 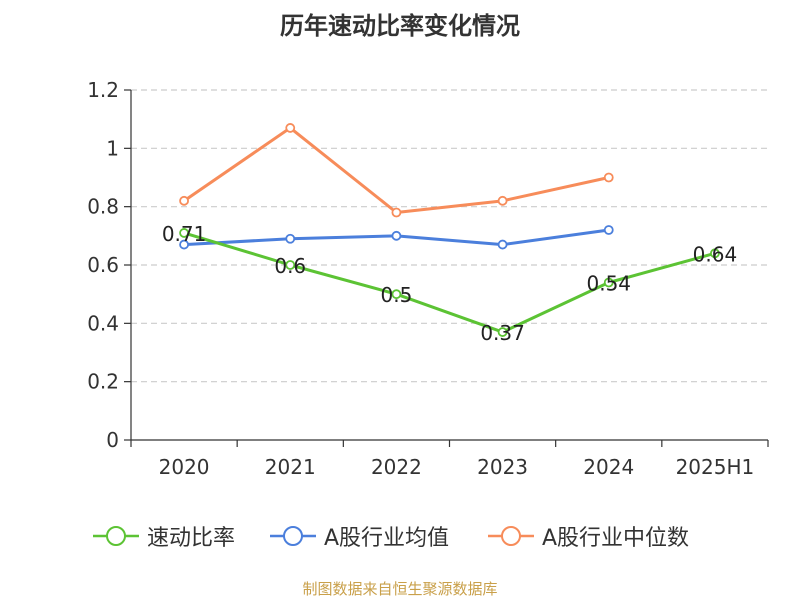 I want to click on x-tick-label: 2020, so click(x=184, y=467).